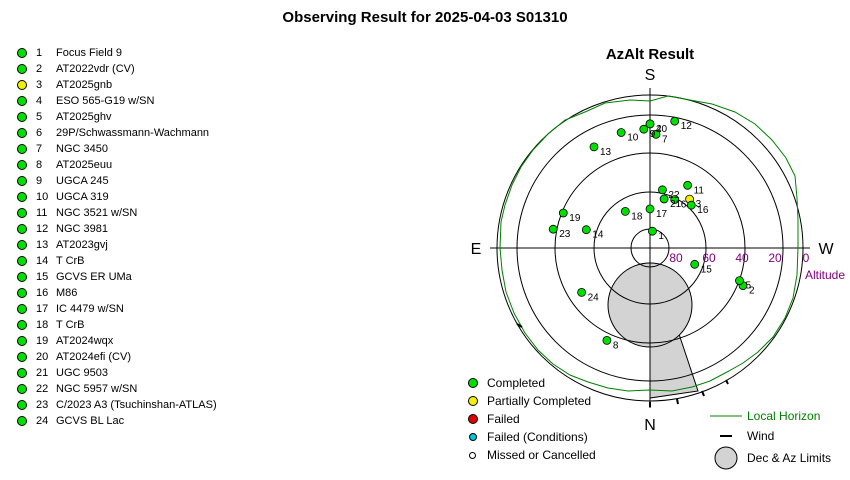 Image resolution: width=850 pixels, height=480 pixels. What do you see at coordinates (768, 436) in the screenshot?
I see `legend-wind: Wind` at bounding box center [768, 436].